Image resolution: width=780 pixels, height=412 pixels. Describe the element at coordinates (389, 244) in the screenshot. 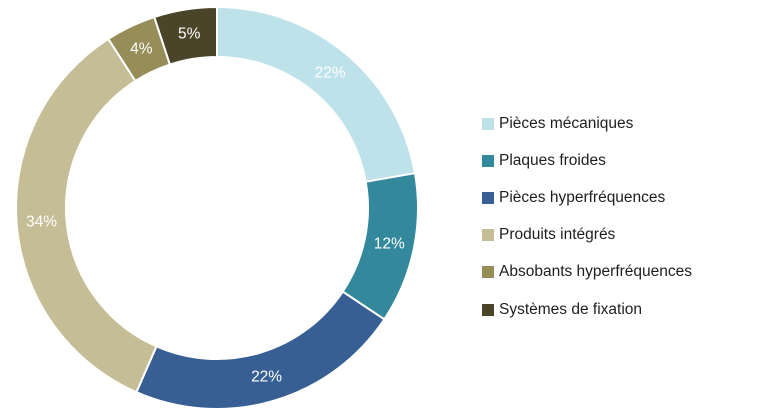

I see `slice-label-plaques-froides: 12%` at that location.